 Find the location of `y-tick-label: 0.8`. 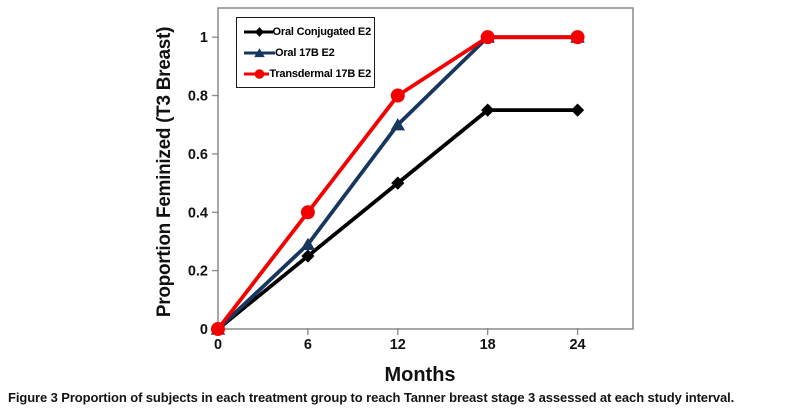

y-tick-label: 0.8 is located at coordinates (198, 97).